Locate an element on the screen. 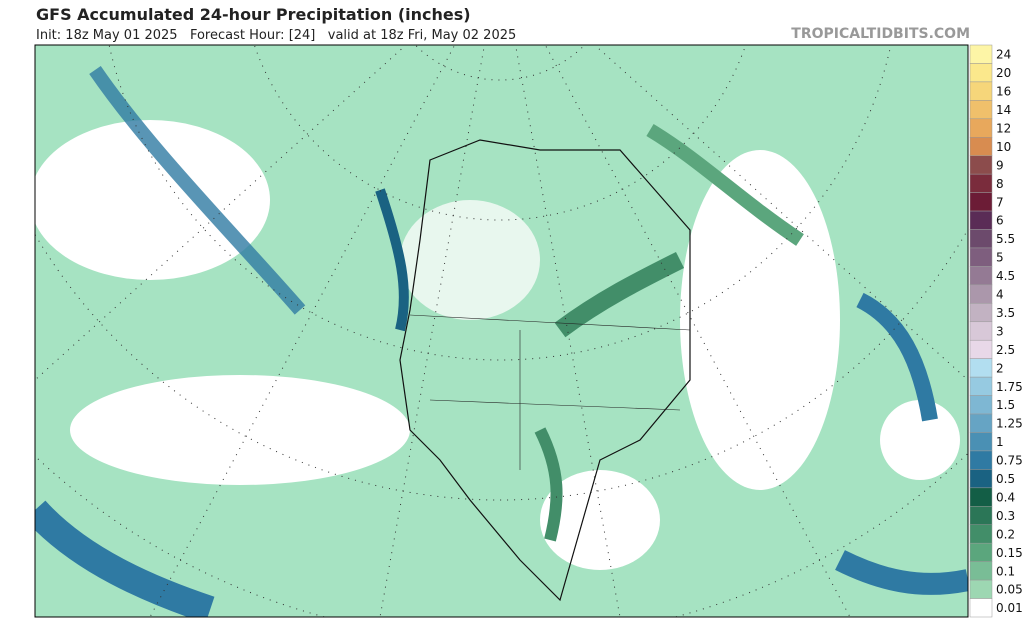 Image resolution: width=1024 pixels, height=638 pixels. colorbar-label: 0.4 is located at coordinates (1005, 497).